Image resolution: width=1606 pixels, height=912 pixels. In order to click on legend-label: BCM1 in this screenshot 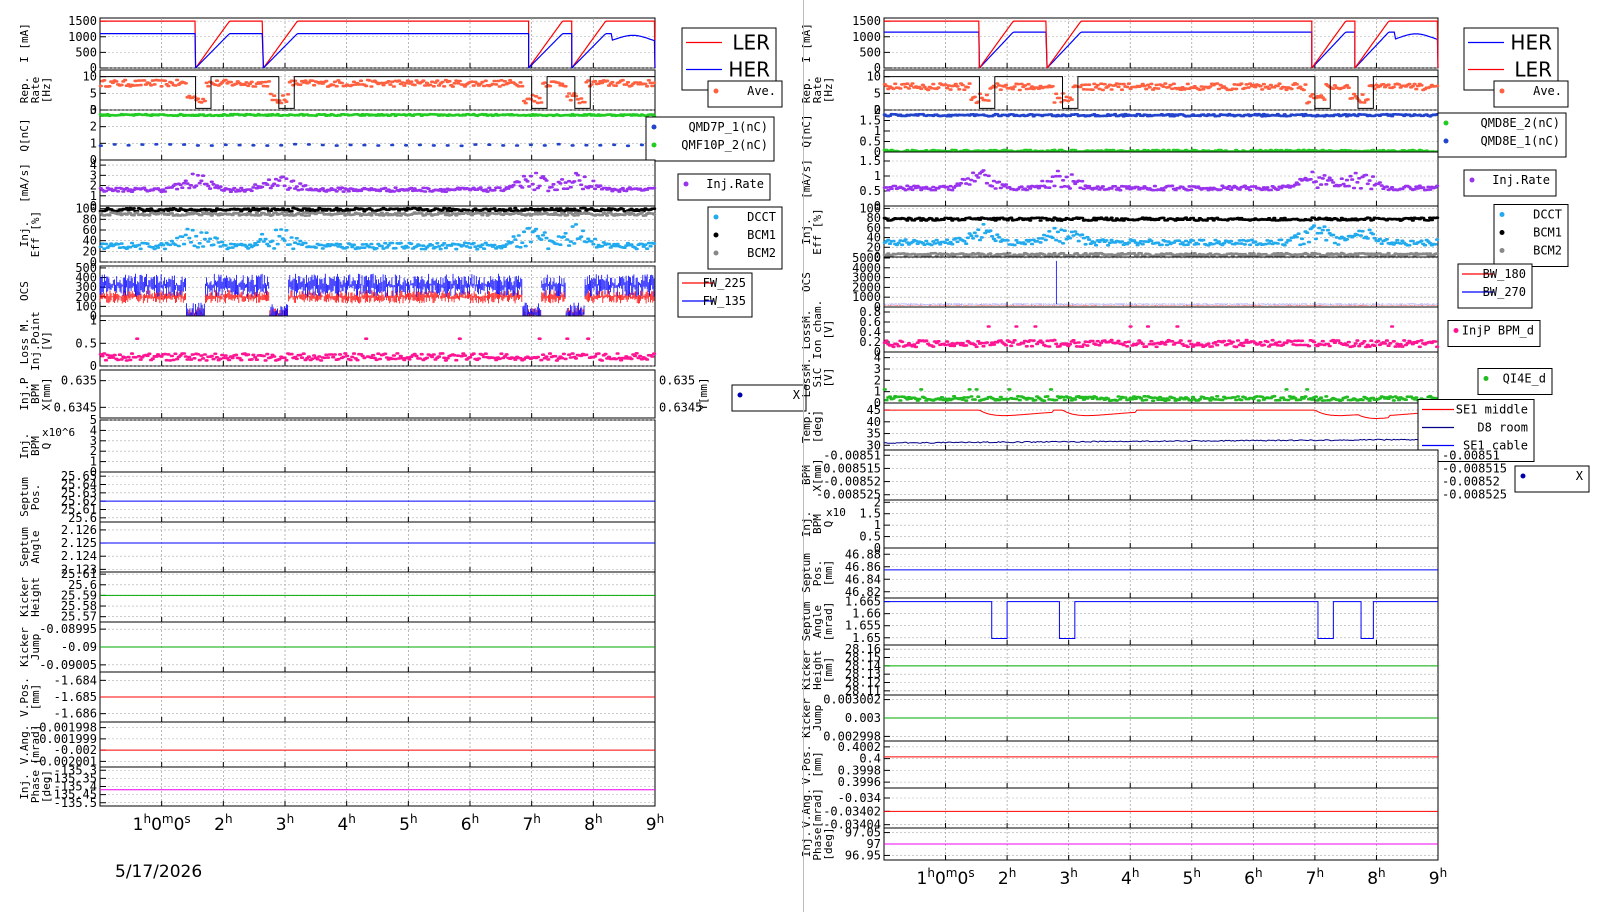, I will do `click(1547, 233)`.